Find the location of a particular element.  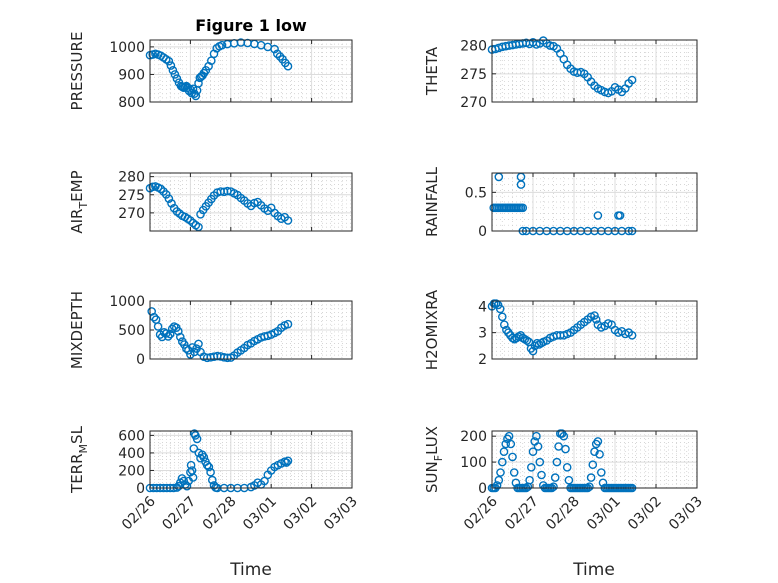

figure-title: Figure 1 low is located at coordinates (251, 25).